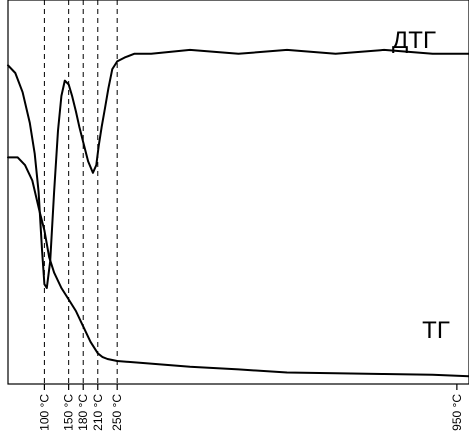  Describe the element at coordinates (436, 330) in the screenshot. I see `tg-label: ТГ` at that location.